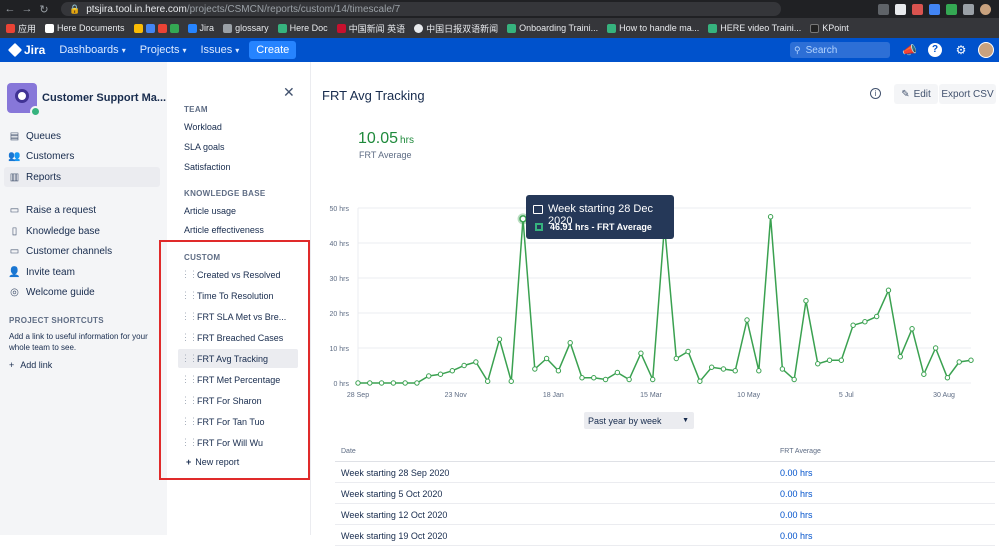 The width and height of the screenshot is (999, 546). What do you see at coordinates (82, 177) in the screenshot?
I see `sidebar-item-reports: ▥ Reports` at bounding box center [82, 177].